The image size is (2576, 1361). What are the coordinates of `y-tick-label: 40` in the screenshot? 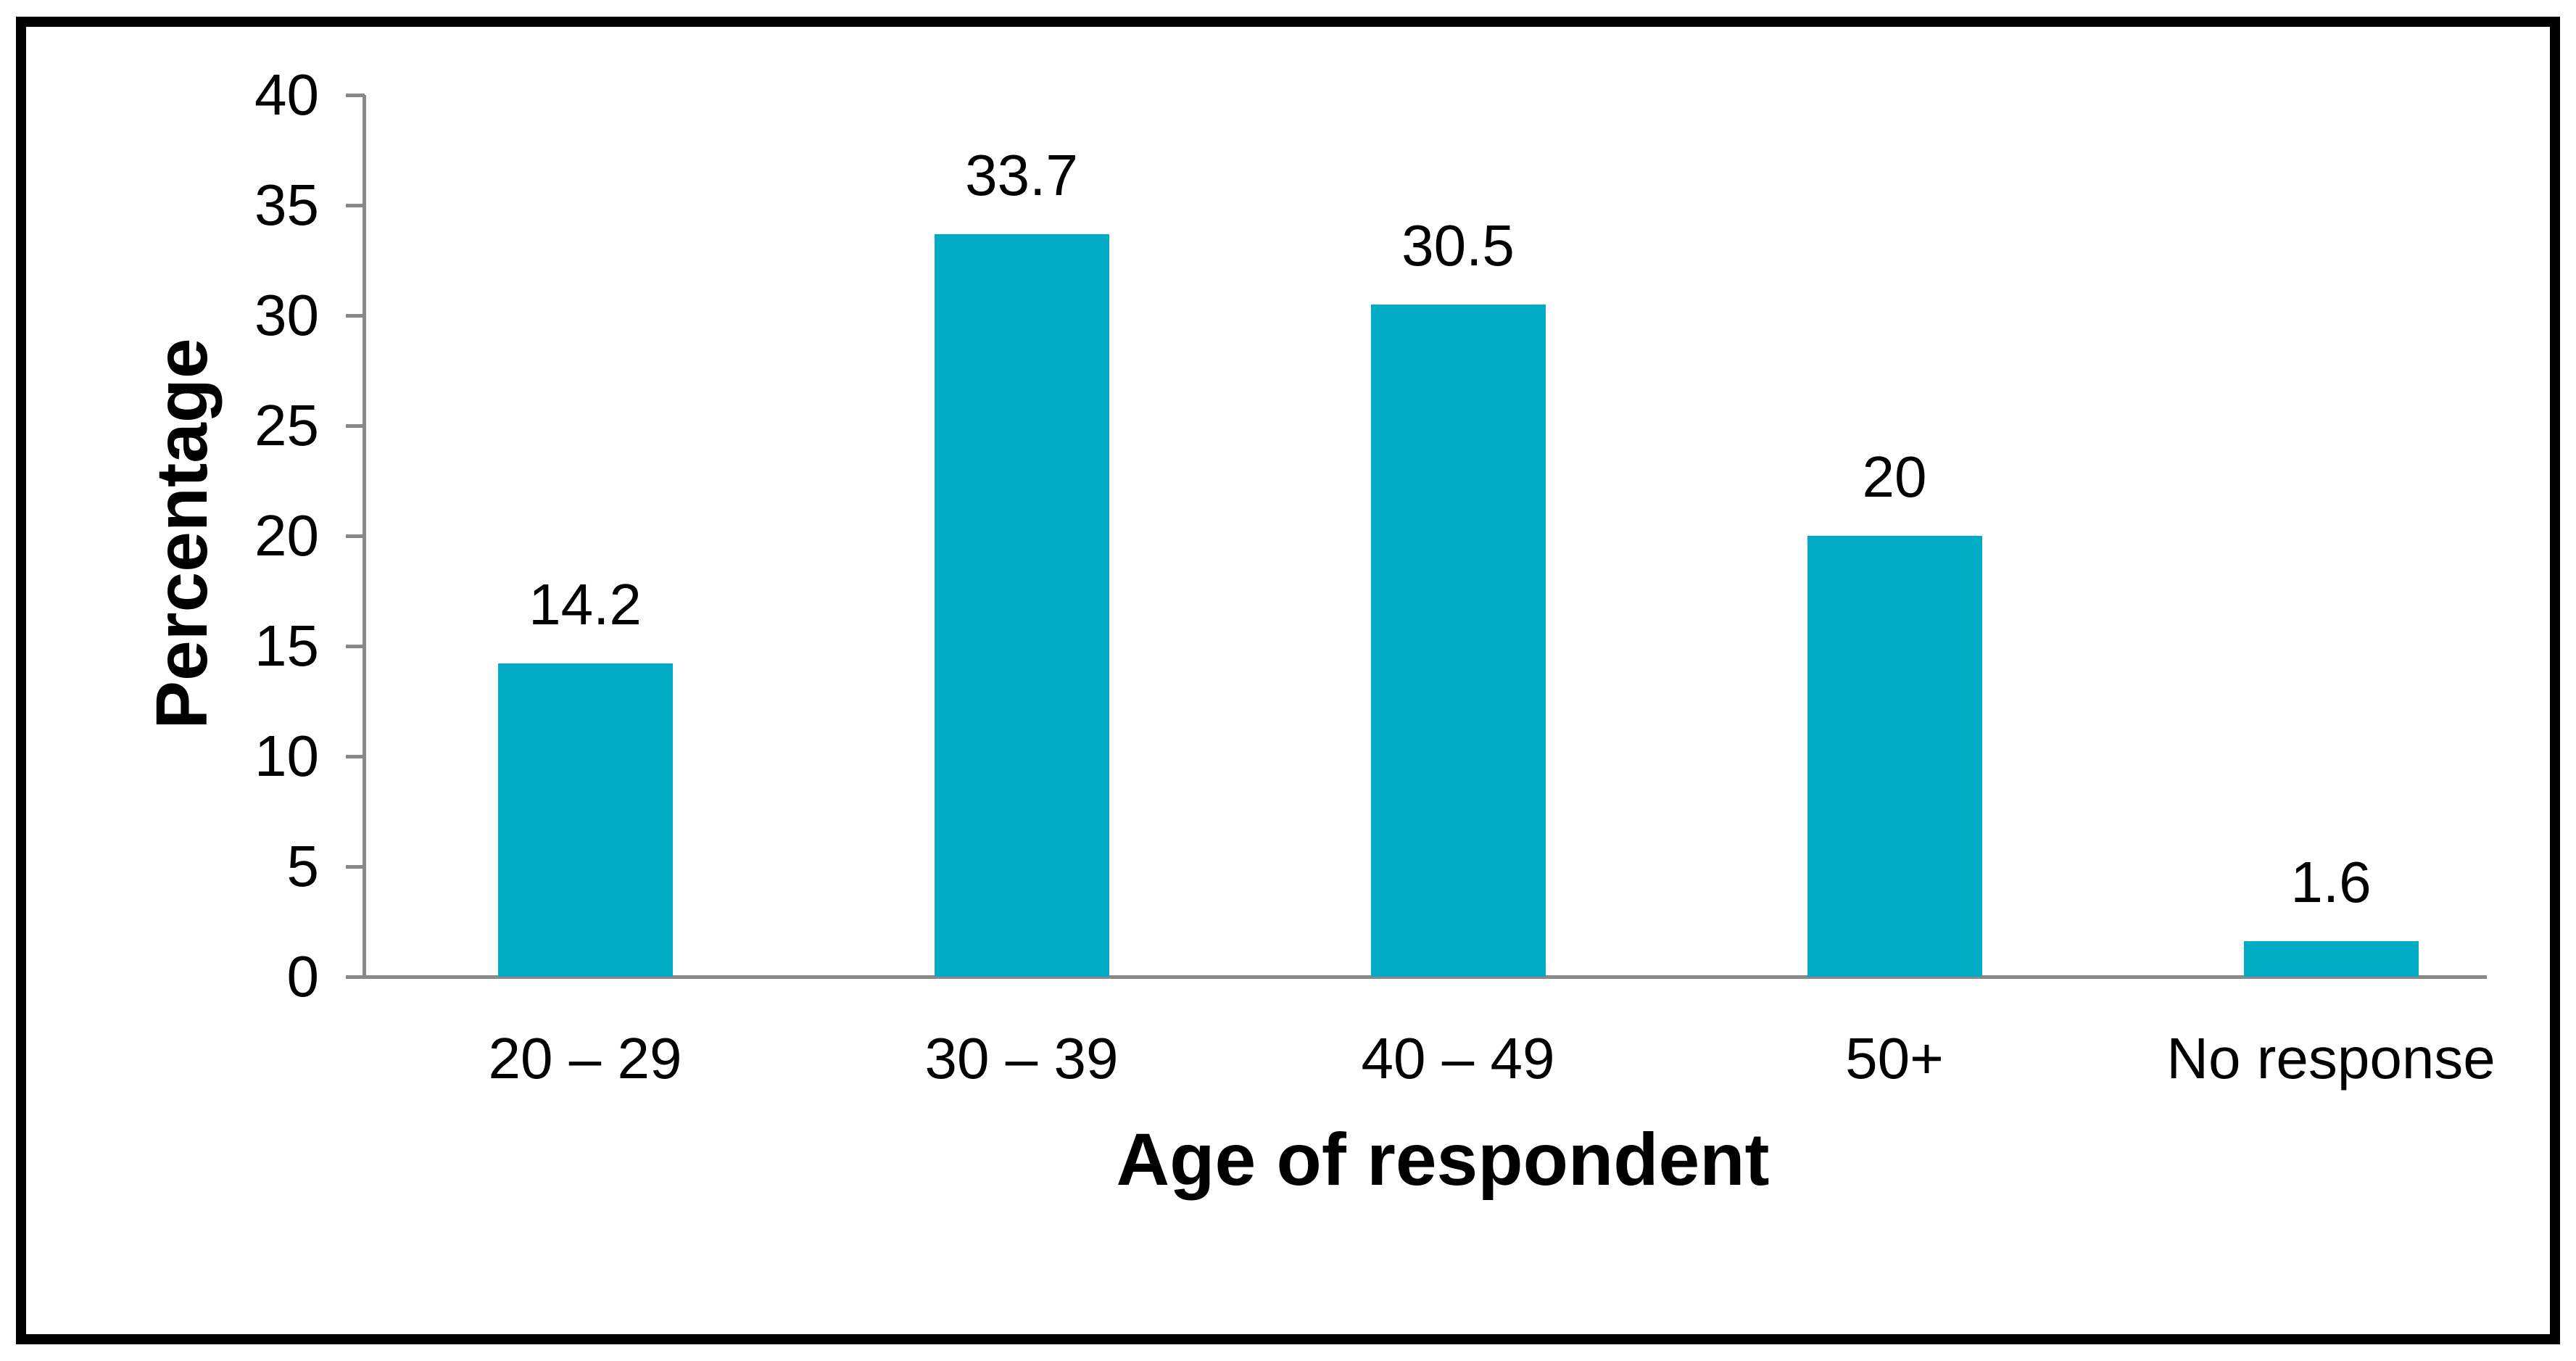 It's located at (287, 95).